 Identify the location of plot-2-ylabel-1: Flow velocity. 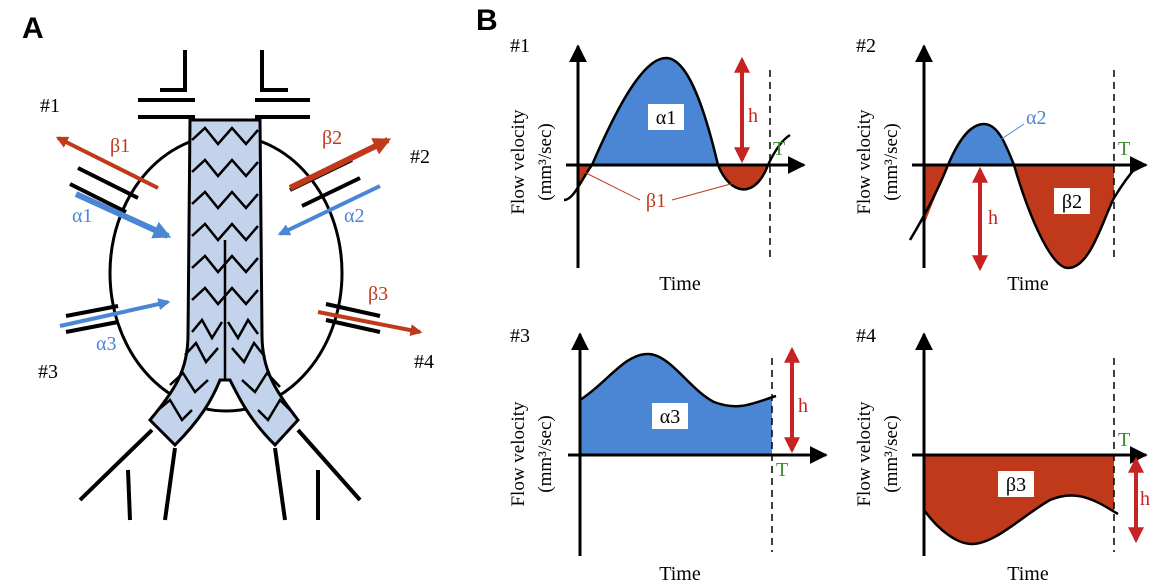
(864, 162).